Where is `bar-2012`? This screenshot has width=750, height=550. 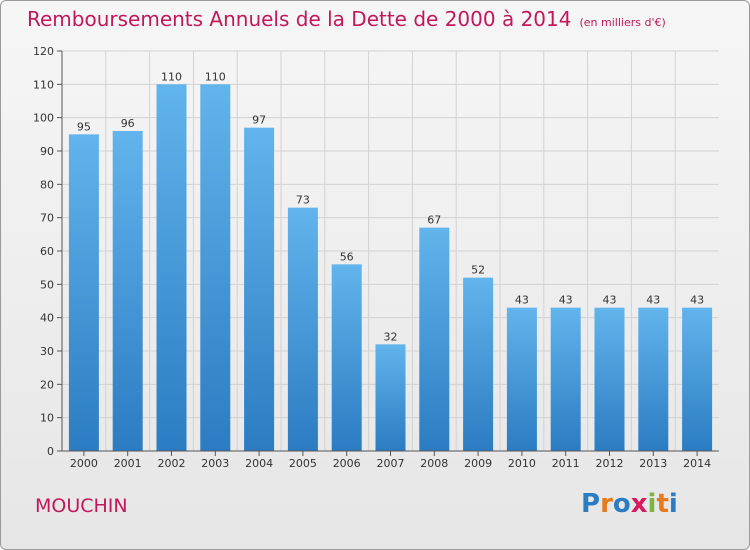
bar-2012 is located at coordinates (609, 379).